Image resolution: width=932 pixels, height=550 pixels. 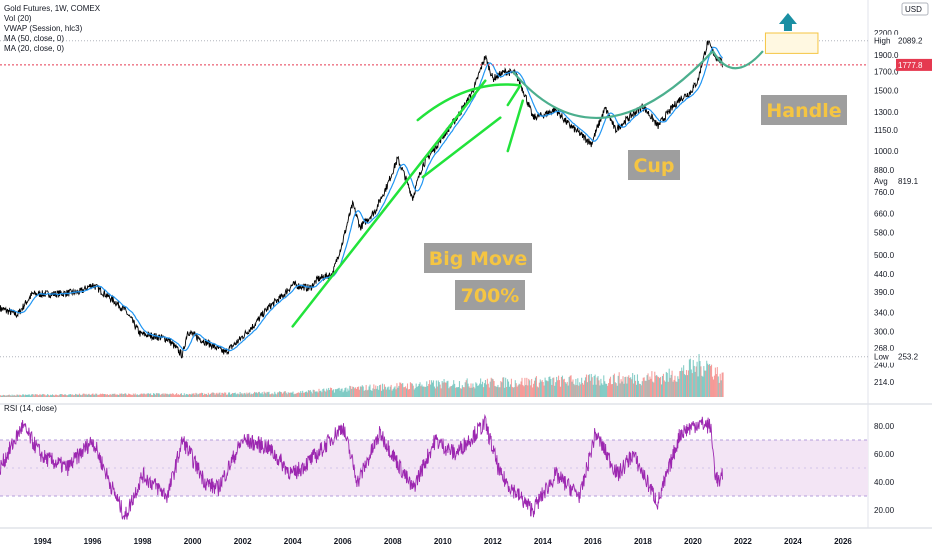 I want to click on year-tick-label: 2000, so click(x=193, y=541).